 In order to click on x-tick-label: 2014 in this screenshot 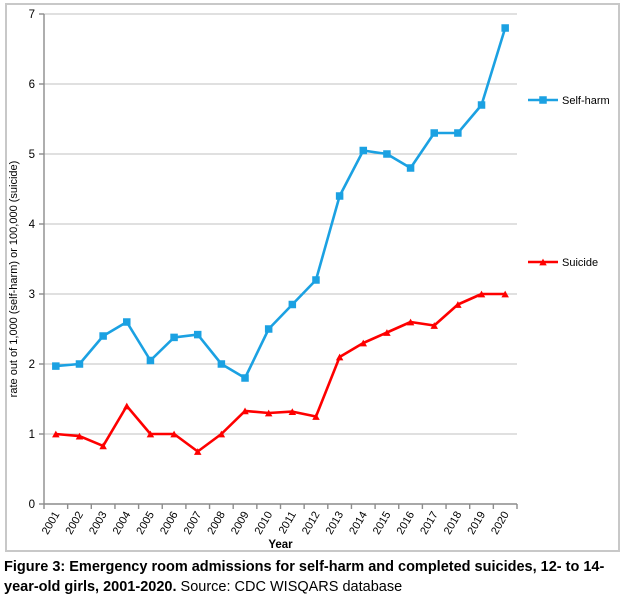, I will do `click(358, 523)`.